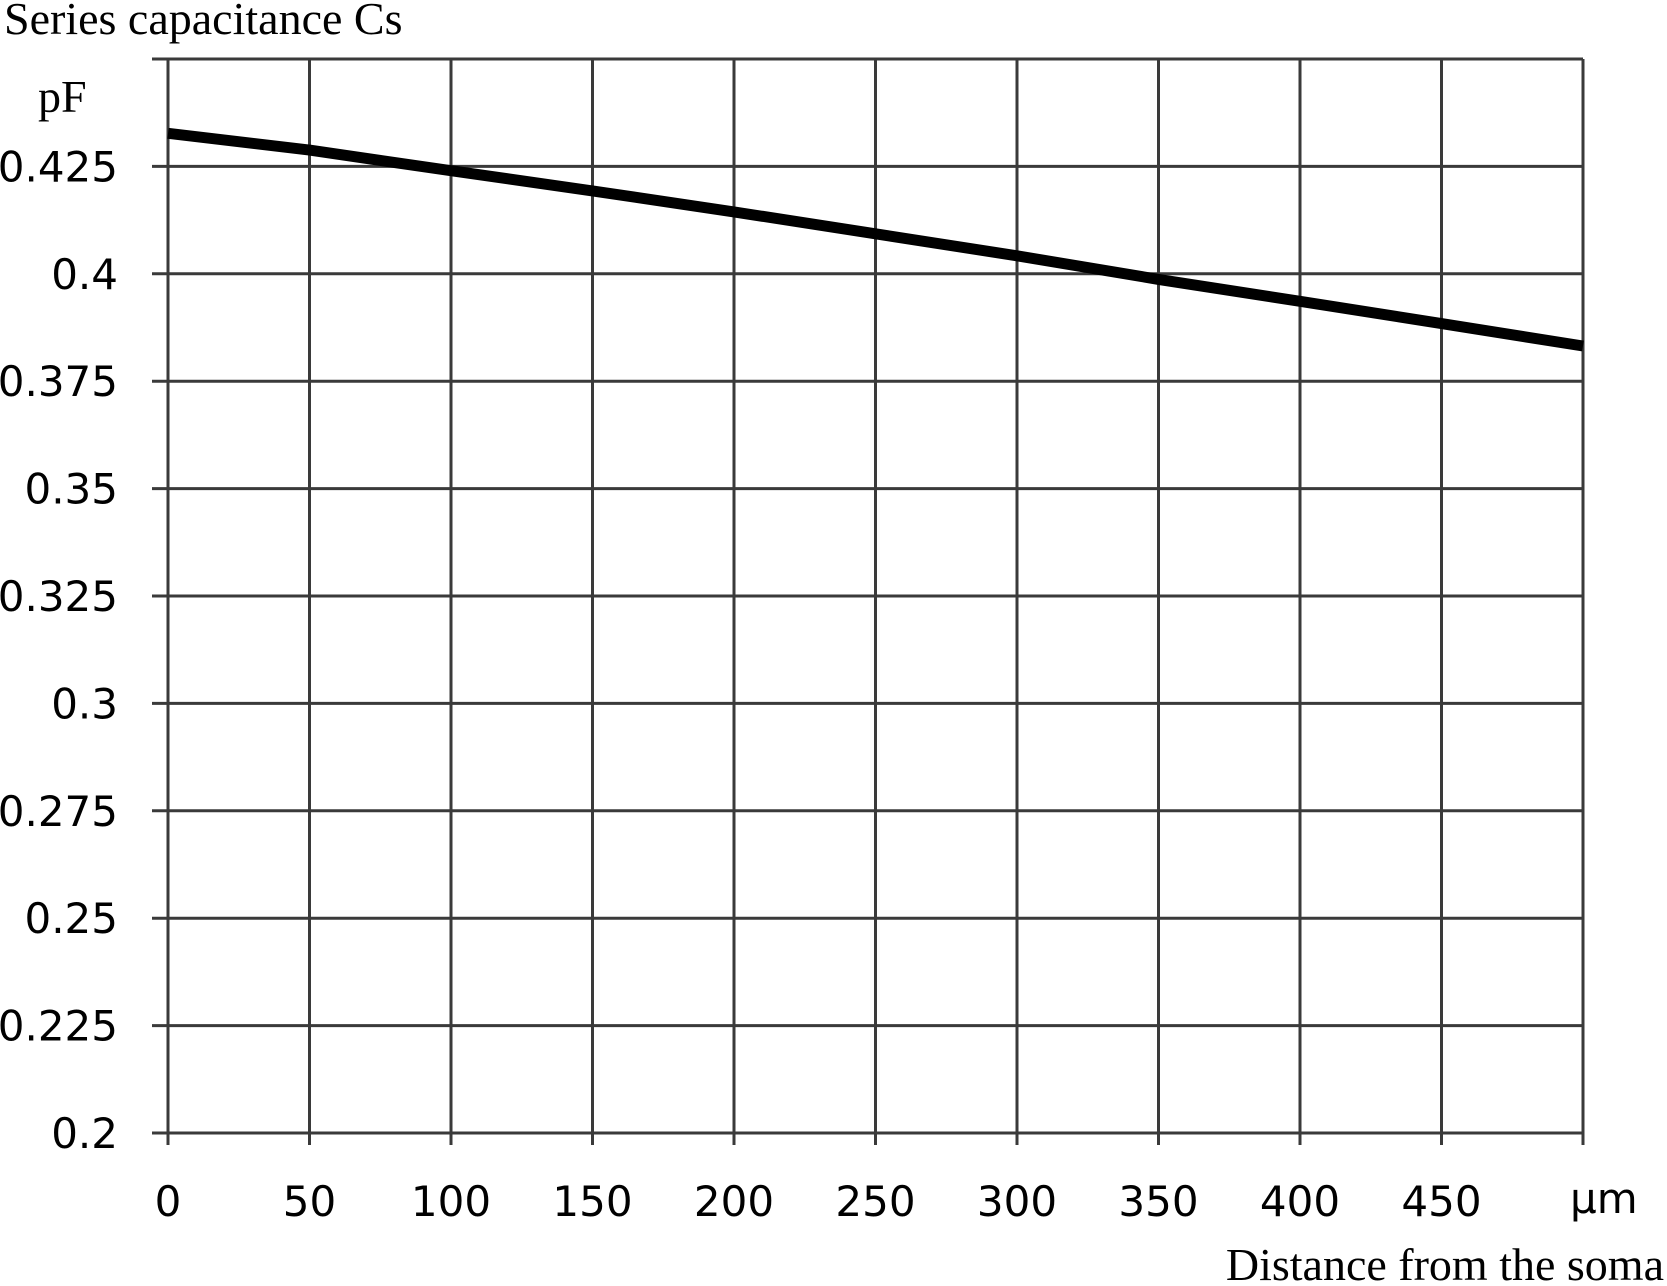 Image resolution: width=1667 pixels, height=1286 pixels. Describe the element at coordinates (71, 918) in the screenshot. I see `y-tick-label: 0.25` at that location.